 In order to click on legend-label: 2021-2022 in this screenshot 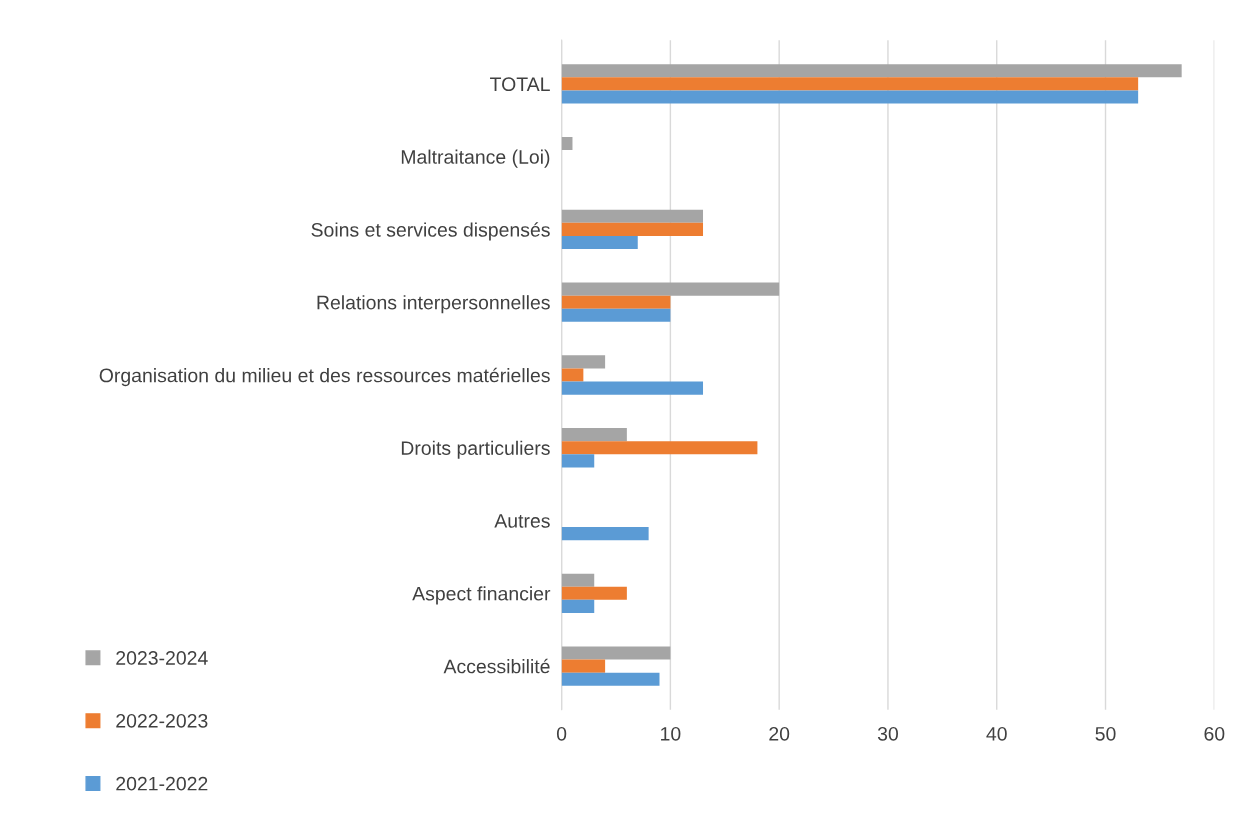, I will do `click(162, 783)`.